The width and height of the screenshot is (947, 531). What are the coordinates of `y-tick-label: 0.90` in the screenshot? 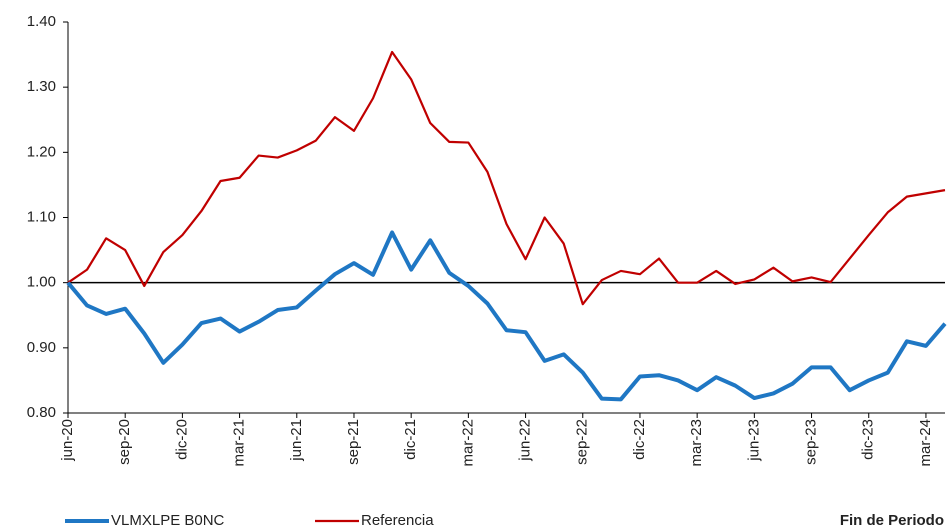 It's located at (41, 347).